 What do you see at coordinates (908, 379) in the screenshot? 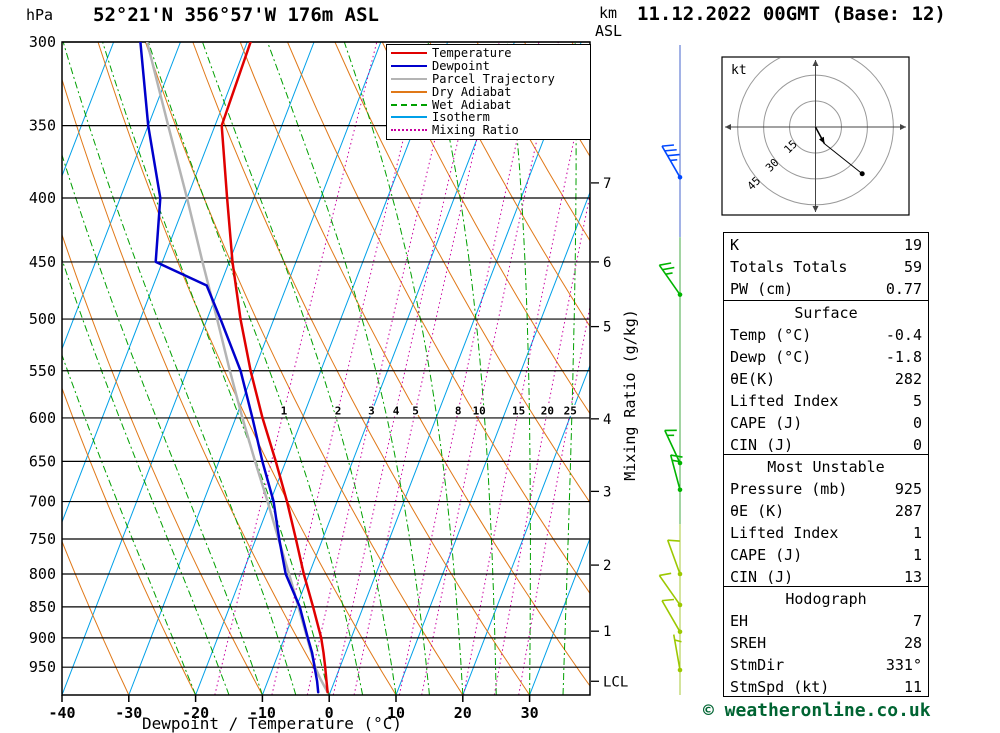
I see `stat-value: 282` at bounding box center [908, 379].